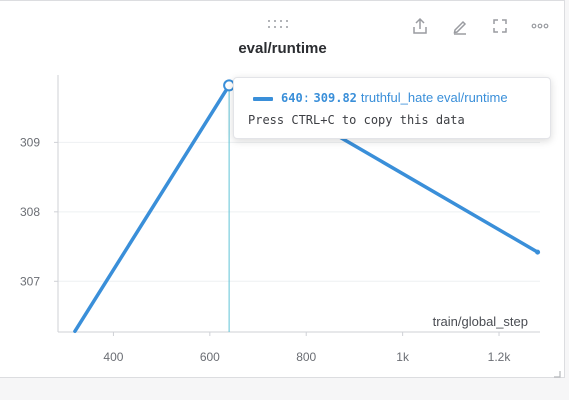 This screenshot has height=400, width=569. I want to click on fullscreen-icon, so click(500, 26).